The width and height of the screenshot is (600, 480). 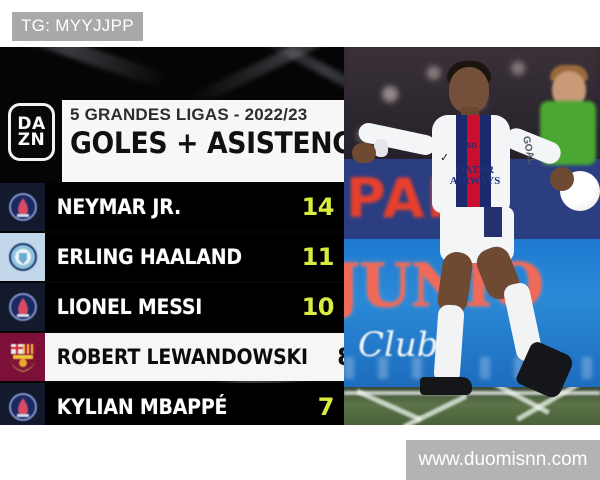 What do you see at coordinates (469, 90) in the screenshot?
I see `player-head` at bounding box center [469, 90].